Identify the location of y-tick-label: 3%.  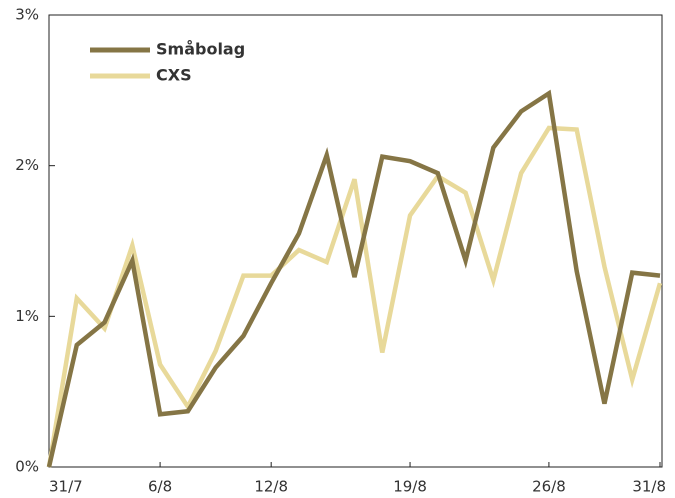
(27, 15).